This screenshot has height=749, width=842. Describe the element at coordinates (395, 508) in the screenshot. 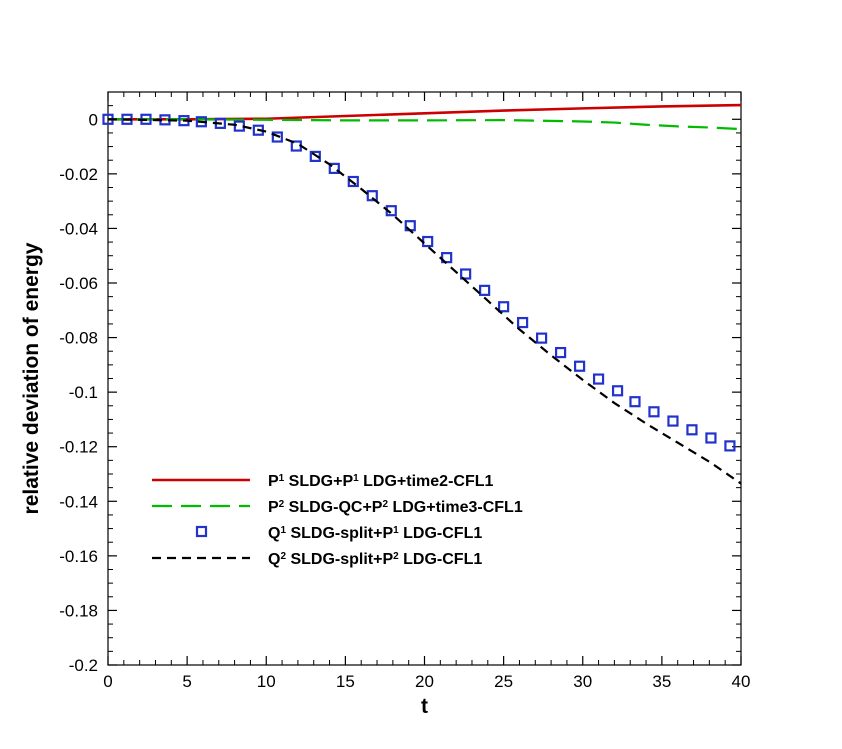

I see `legend-label-1: P2 SLDG-QC+P2 LDG+time3-CFL1` at that location.